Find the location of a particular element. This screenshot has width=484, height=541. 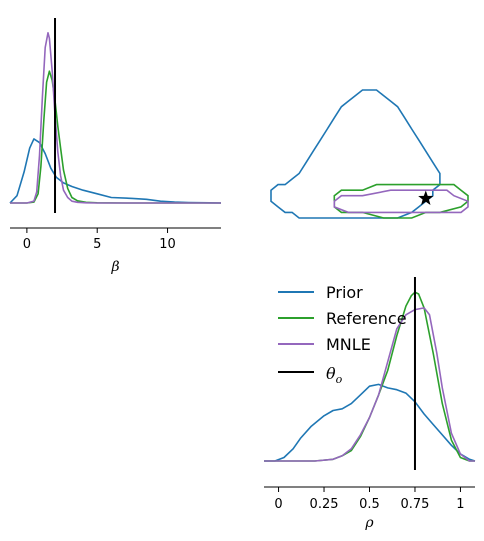

legend: Prior Reference MNLE θo is located at coordinates (342, 334).